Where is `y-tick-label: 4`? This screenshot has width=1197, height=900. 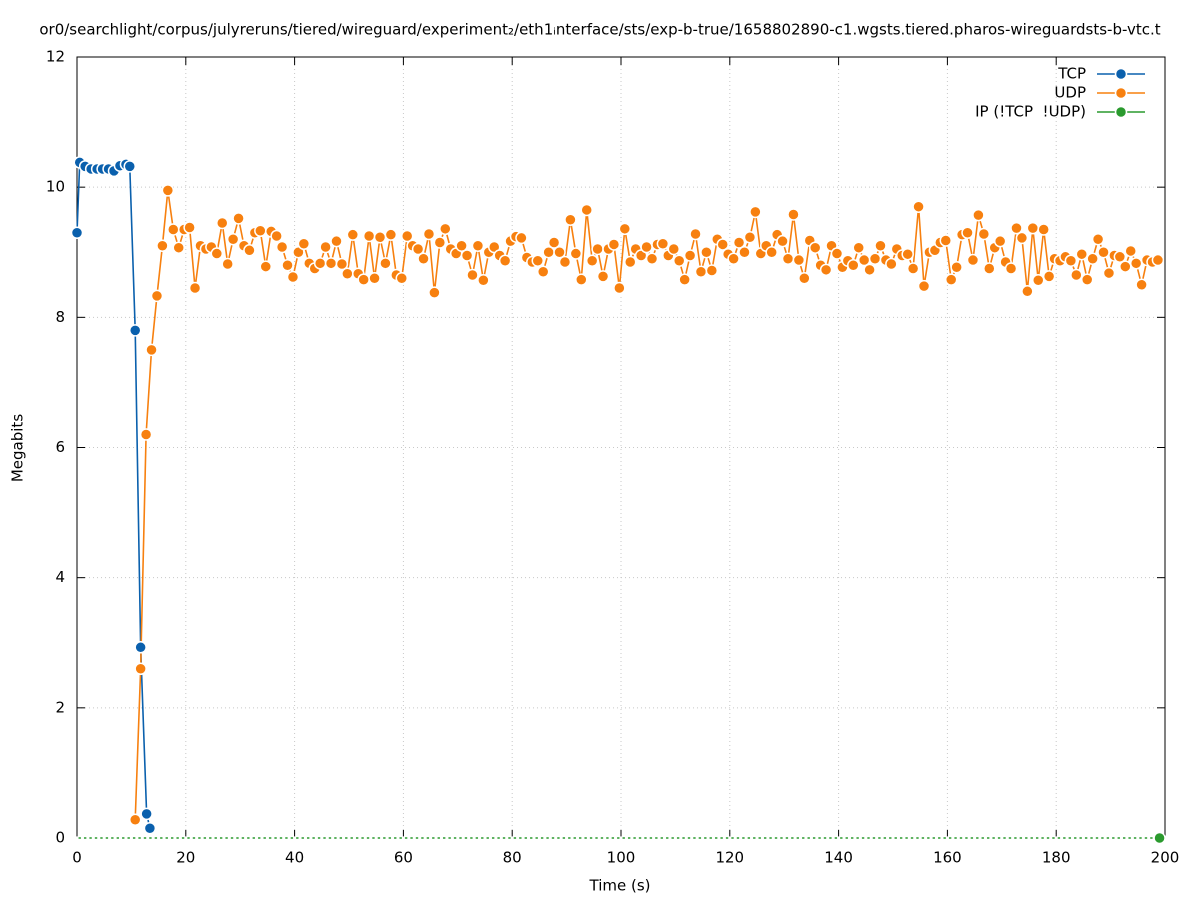
y-tick-label: 4 is located at coordinates (60, 577).